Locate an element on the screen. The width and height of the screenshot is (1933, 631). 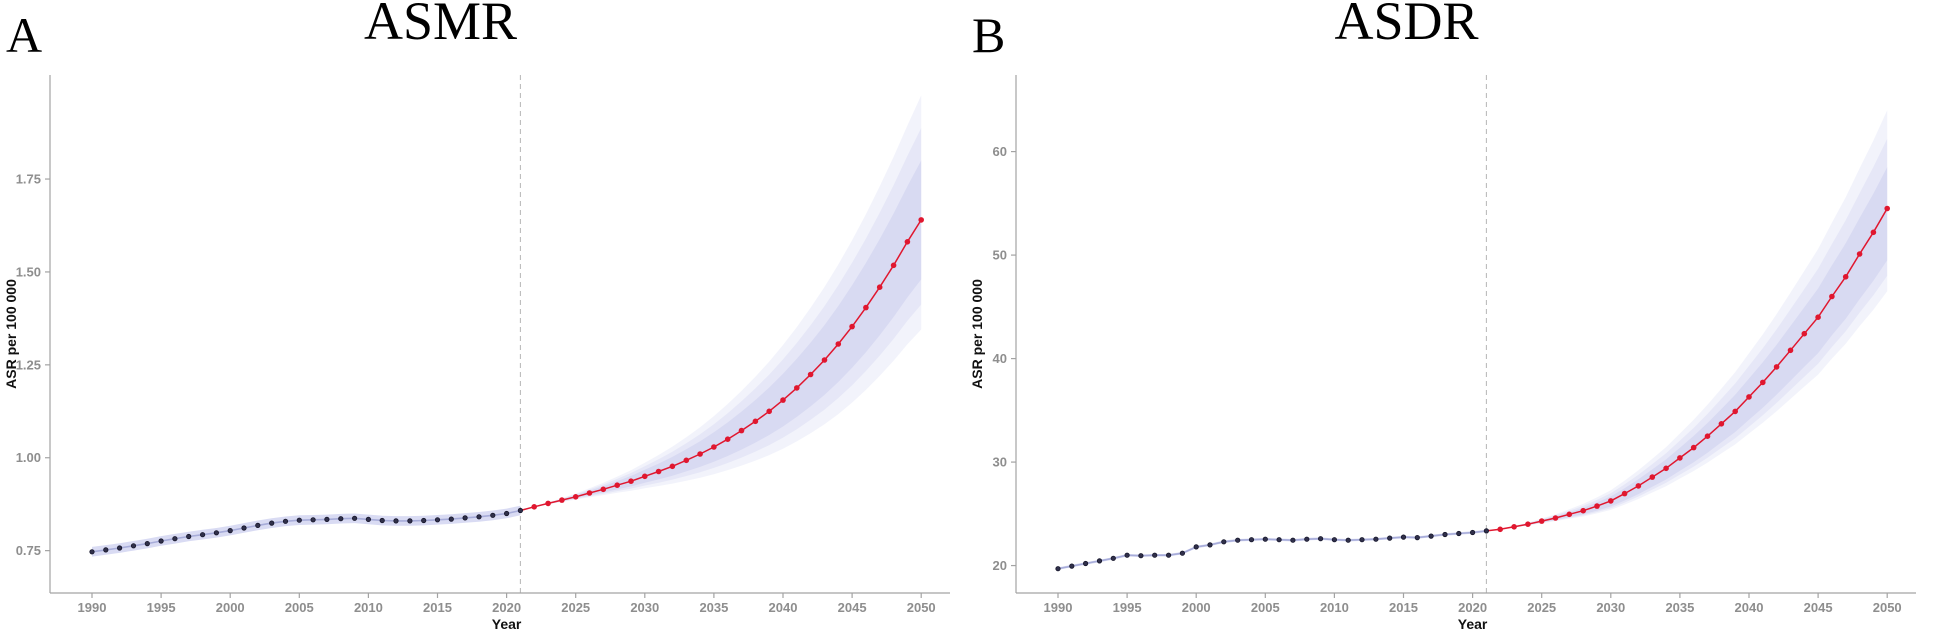
panel-letter-b: B is located at coordinates (989, 35).